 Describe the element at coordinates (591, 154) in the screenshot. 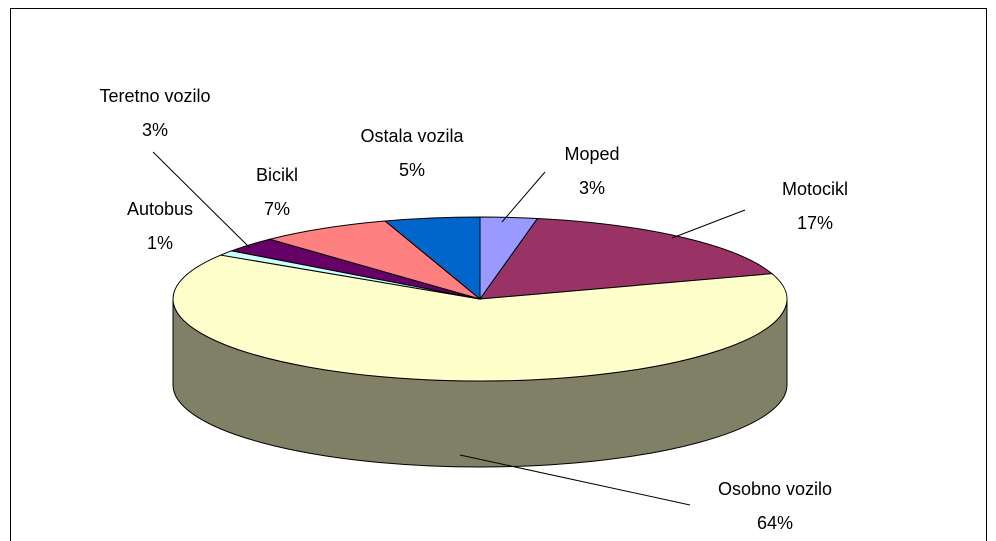

I see `slice-label: Moped` at that location.